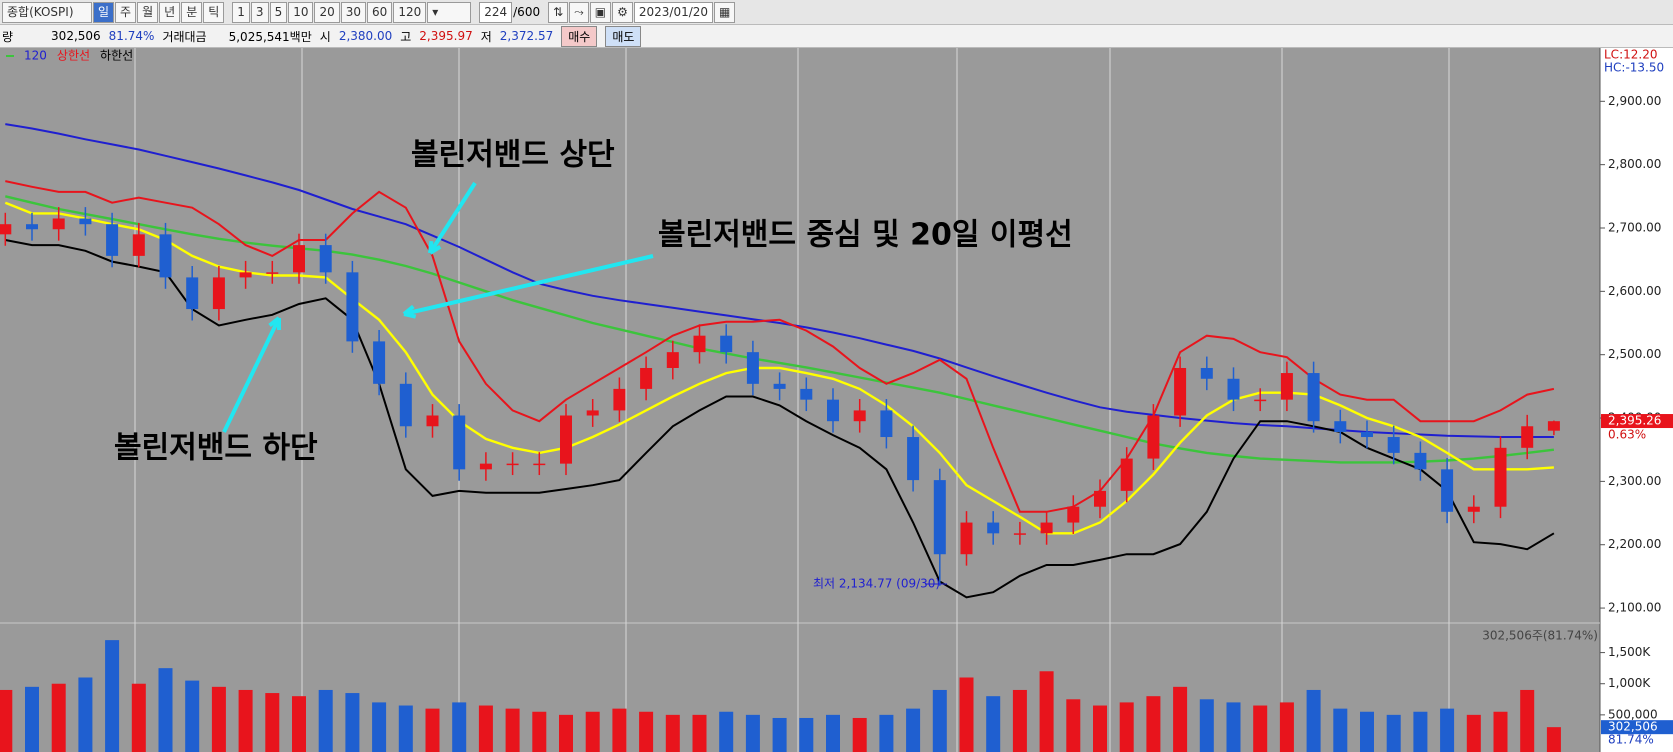 The width and height of the screenshot is (1673, 752). I want to click on interval-button: 10, so click(301, 12).